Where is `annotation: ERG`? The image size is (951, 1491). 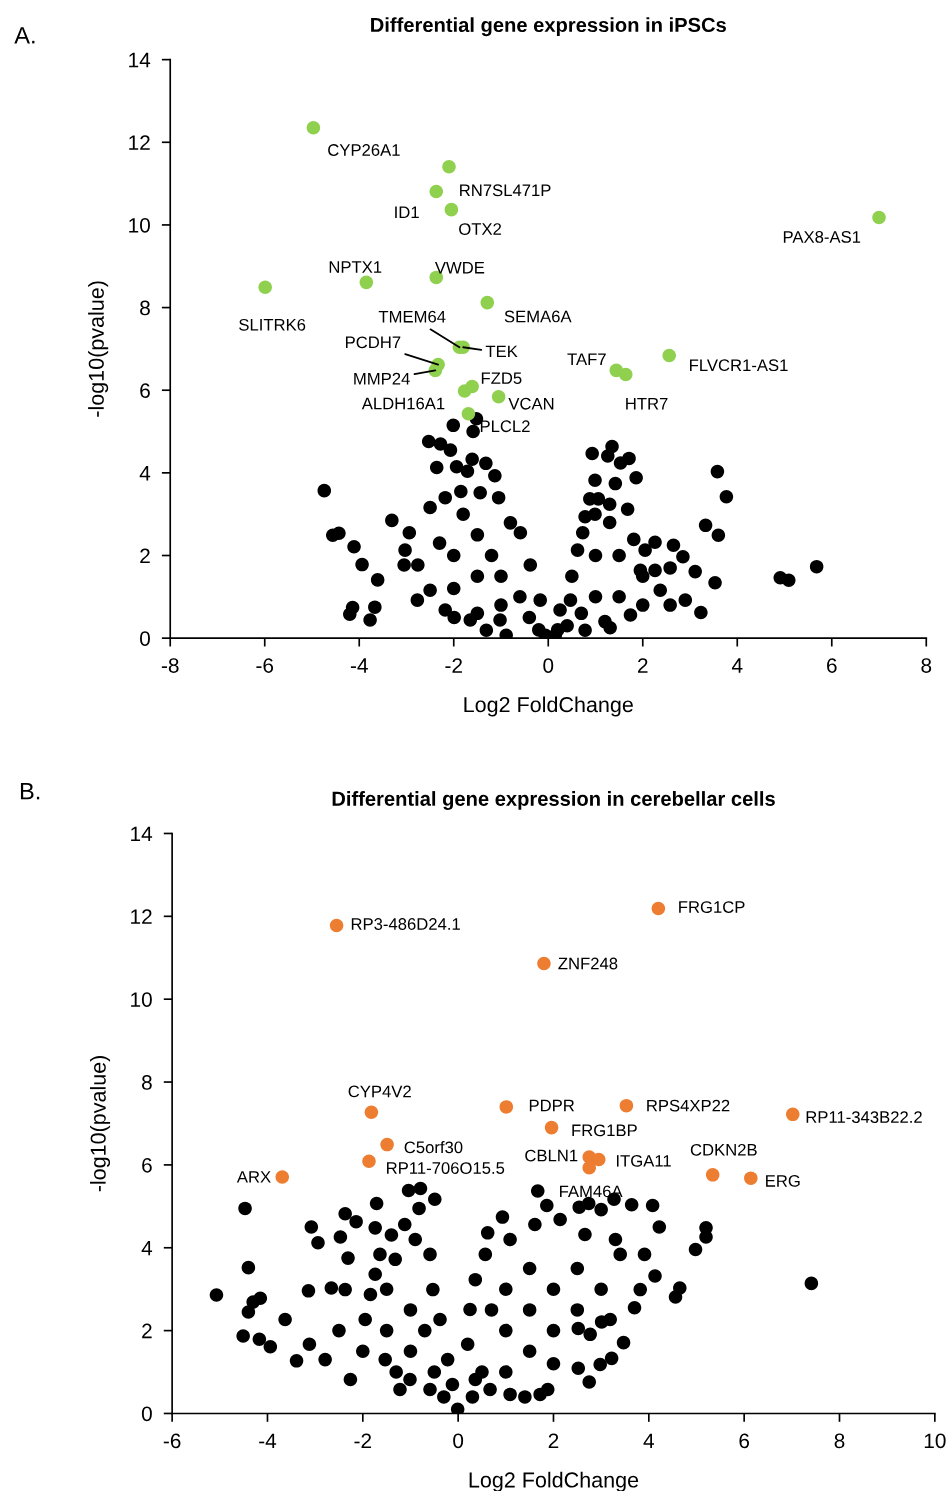 annotation: ERG is located at coordinates (783, 1180).